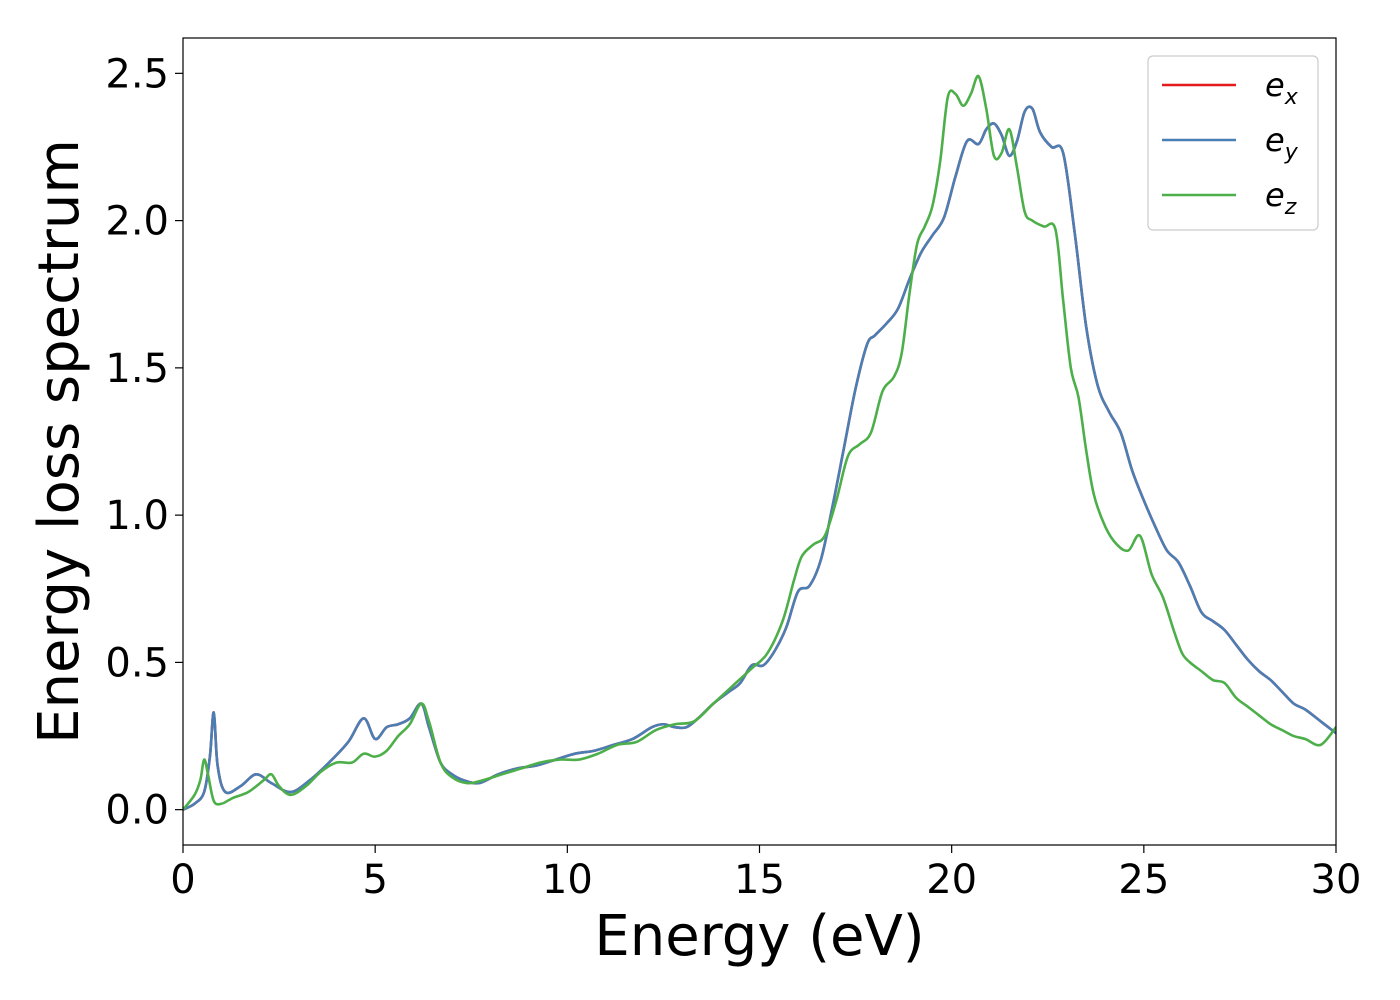 The image size is (1400, 1000). I want to click on legend-label-x: ex, so click(1282, 88).